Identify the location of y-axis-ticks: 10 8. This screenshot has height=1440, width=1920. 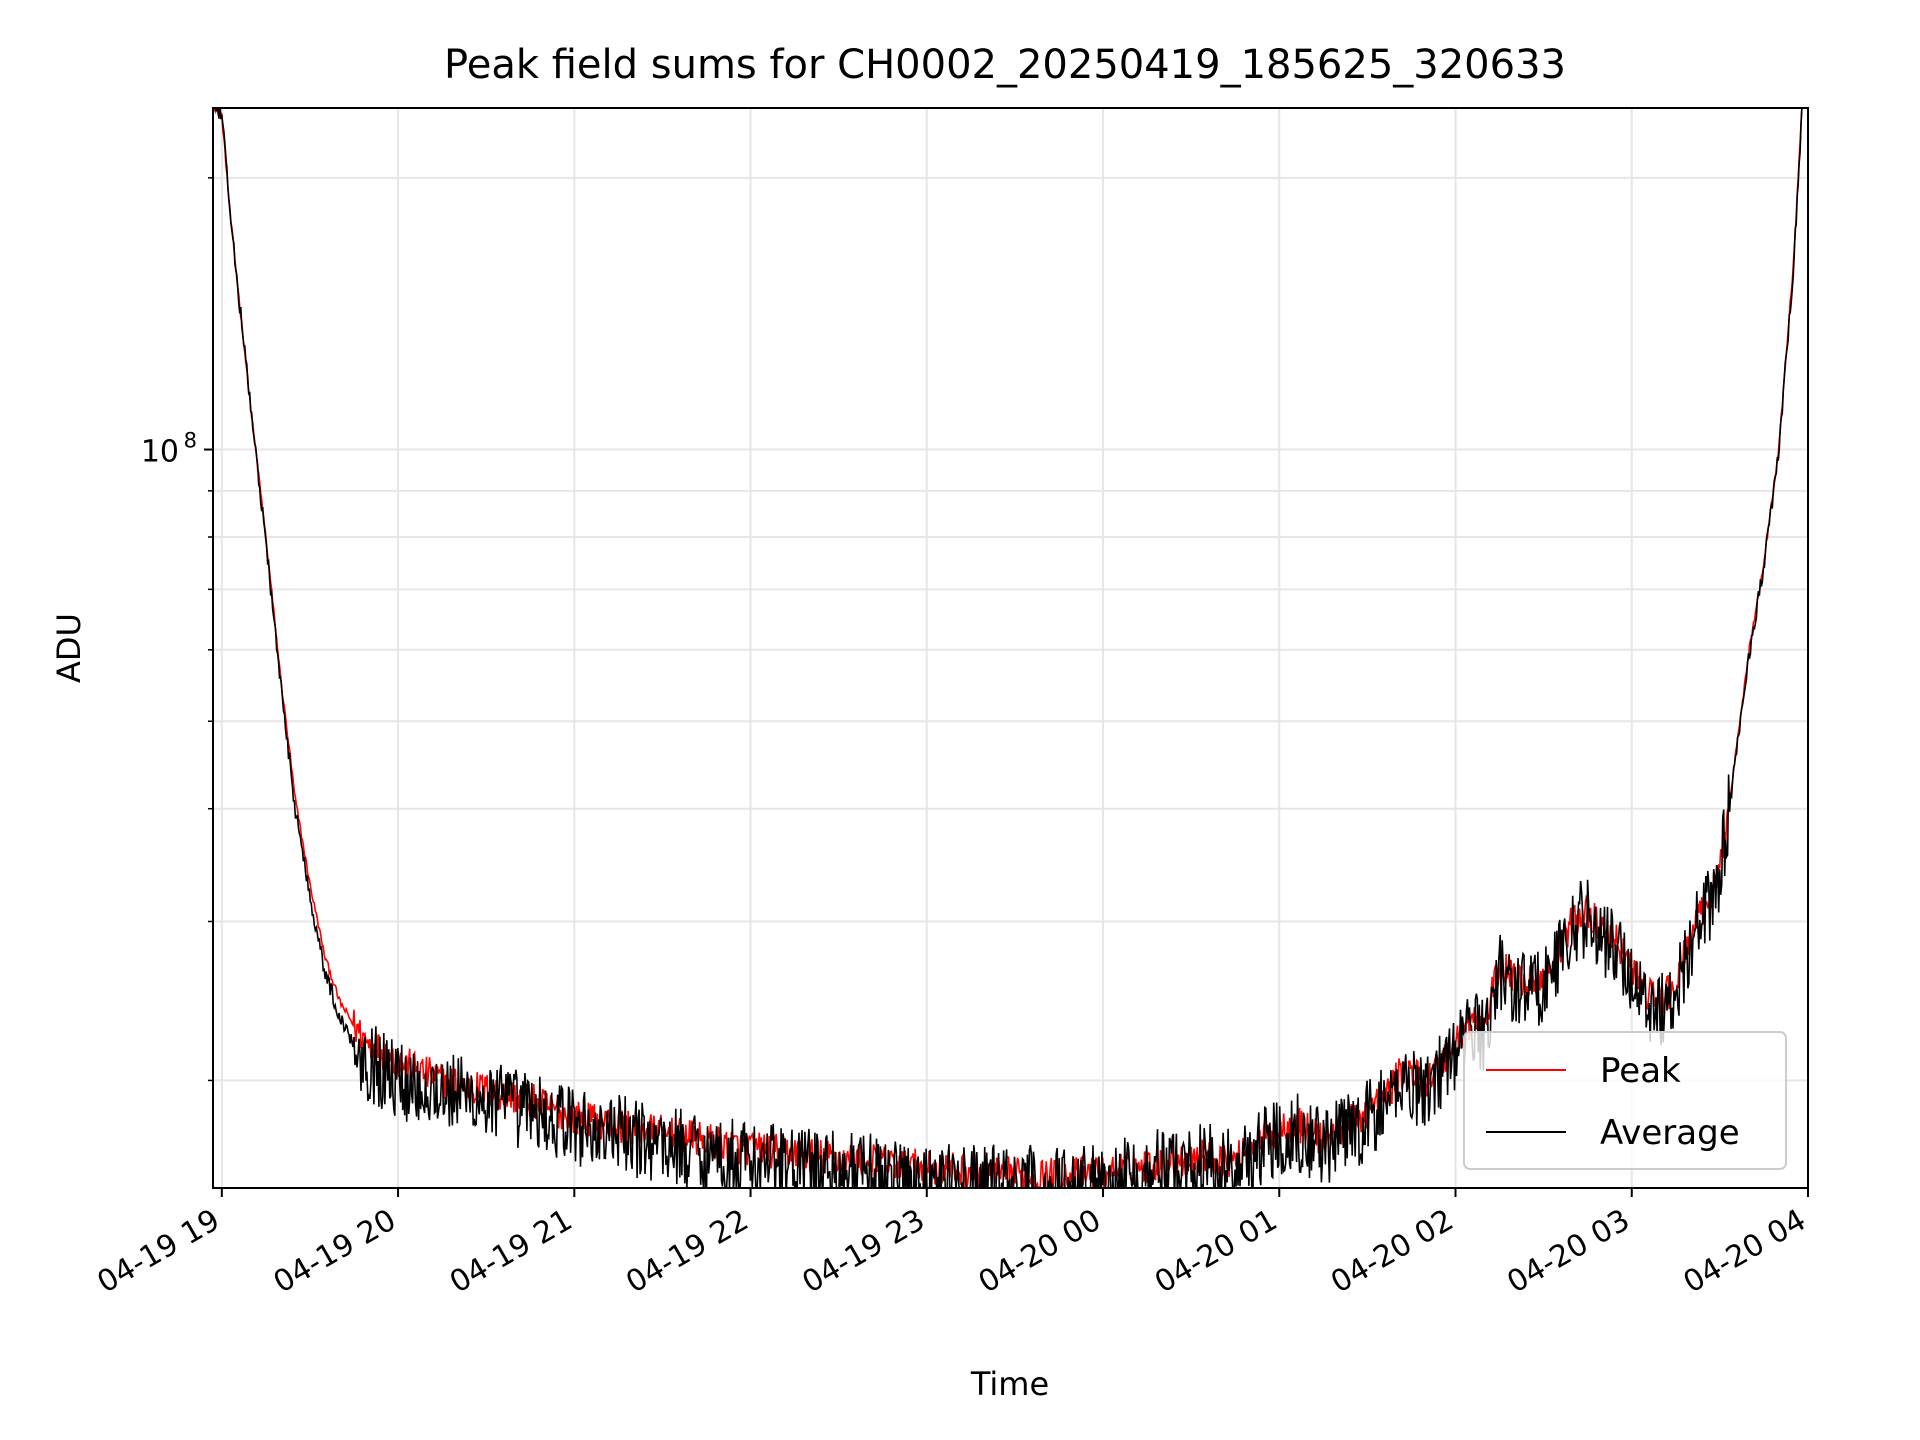
(177, 629).